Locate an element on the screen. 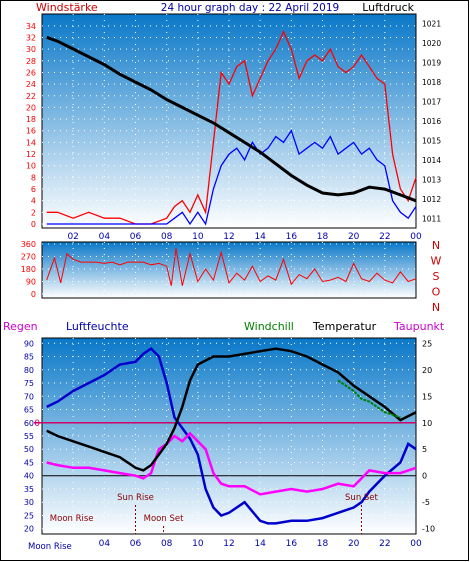  event-annotation: Sun Set is located at coordinates (361, 498).